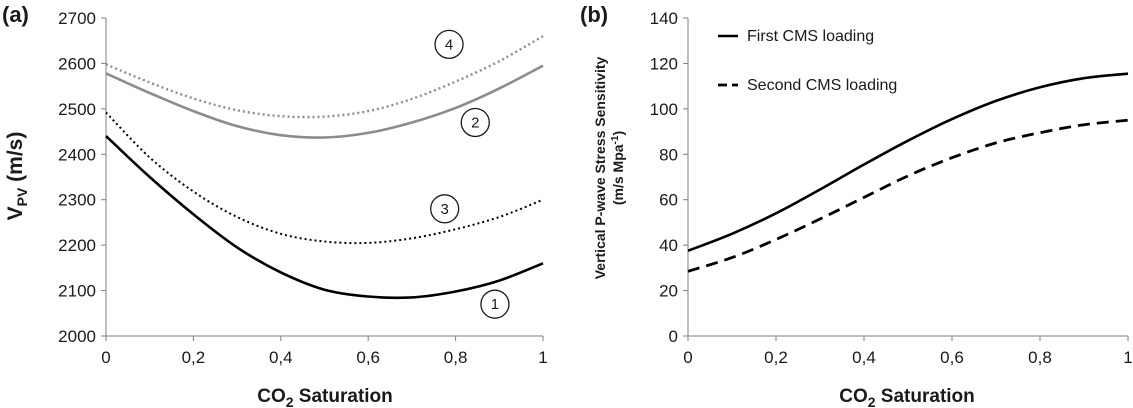 The width and height of the screenshot is (1133, 408). Describe the element at coordinates (77, 18) in the screenshot. I see `y-tick-label: 2700` at that location.